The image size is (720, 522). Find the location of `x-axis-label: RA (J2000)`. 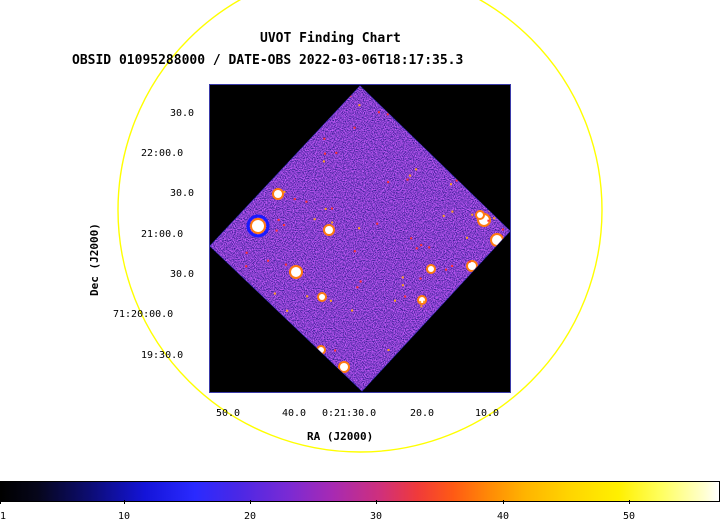

x-axis-label: RA (J2000) is located at coordinates (340, 436).